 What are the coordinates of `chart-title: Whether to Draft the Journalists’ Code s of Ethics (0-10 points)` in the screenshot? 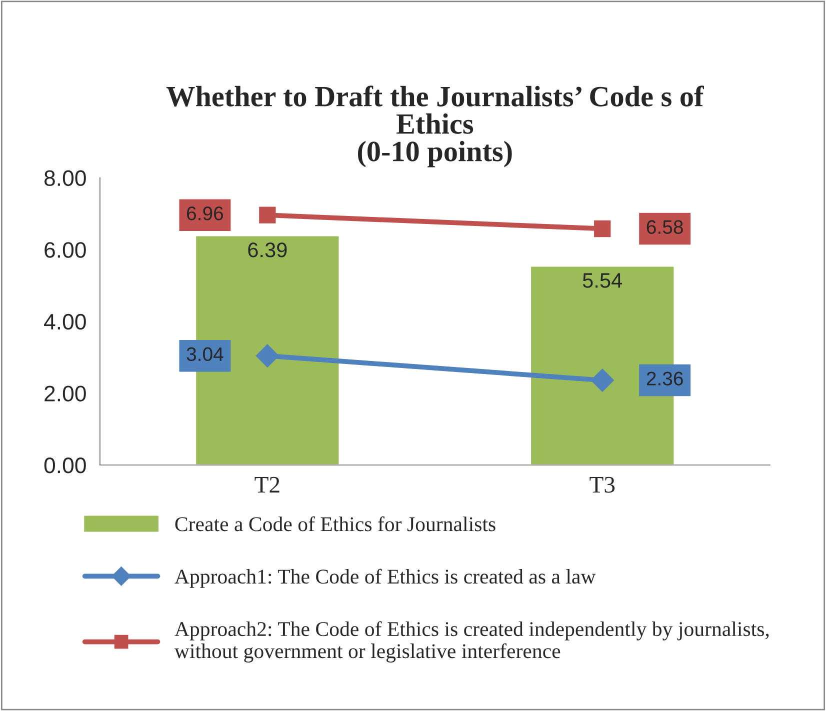 It's located at (435, 127).